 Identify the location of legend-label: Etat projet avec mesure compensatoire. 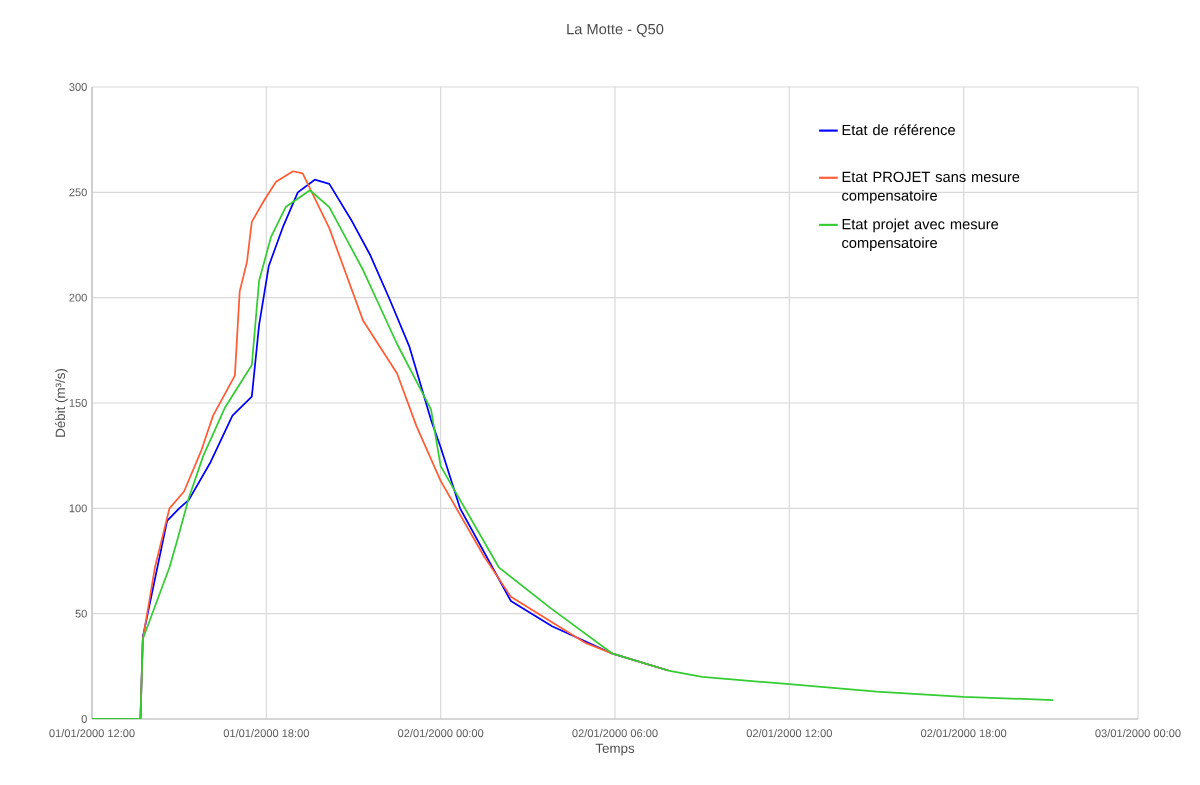
(920, 234).